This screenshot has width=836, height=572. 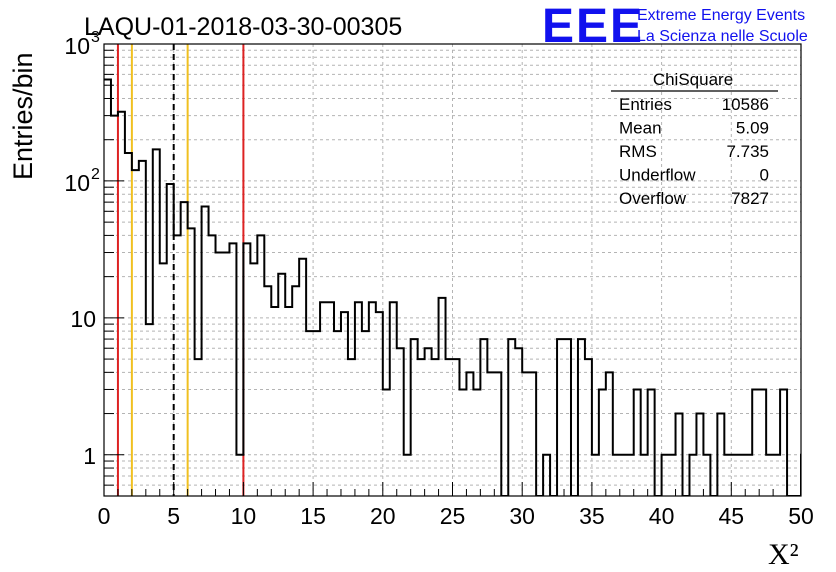 I want to click on stats-title: ChiSquare, so click(x=693, y=79).